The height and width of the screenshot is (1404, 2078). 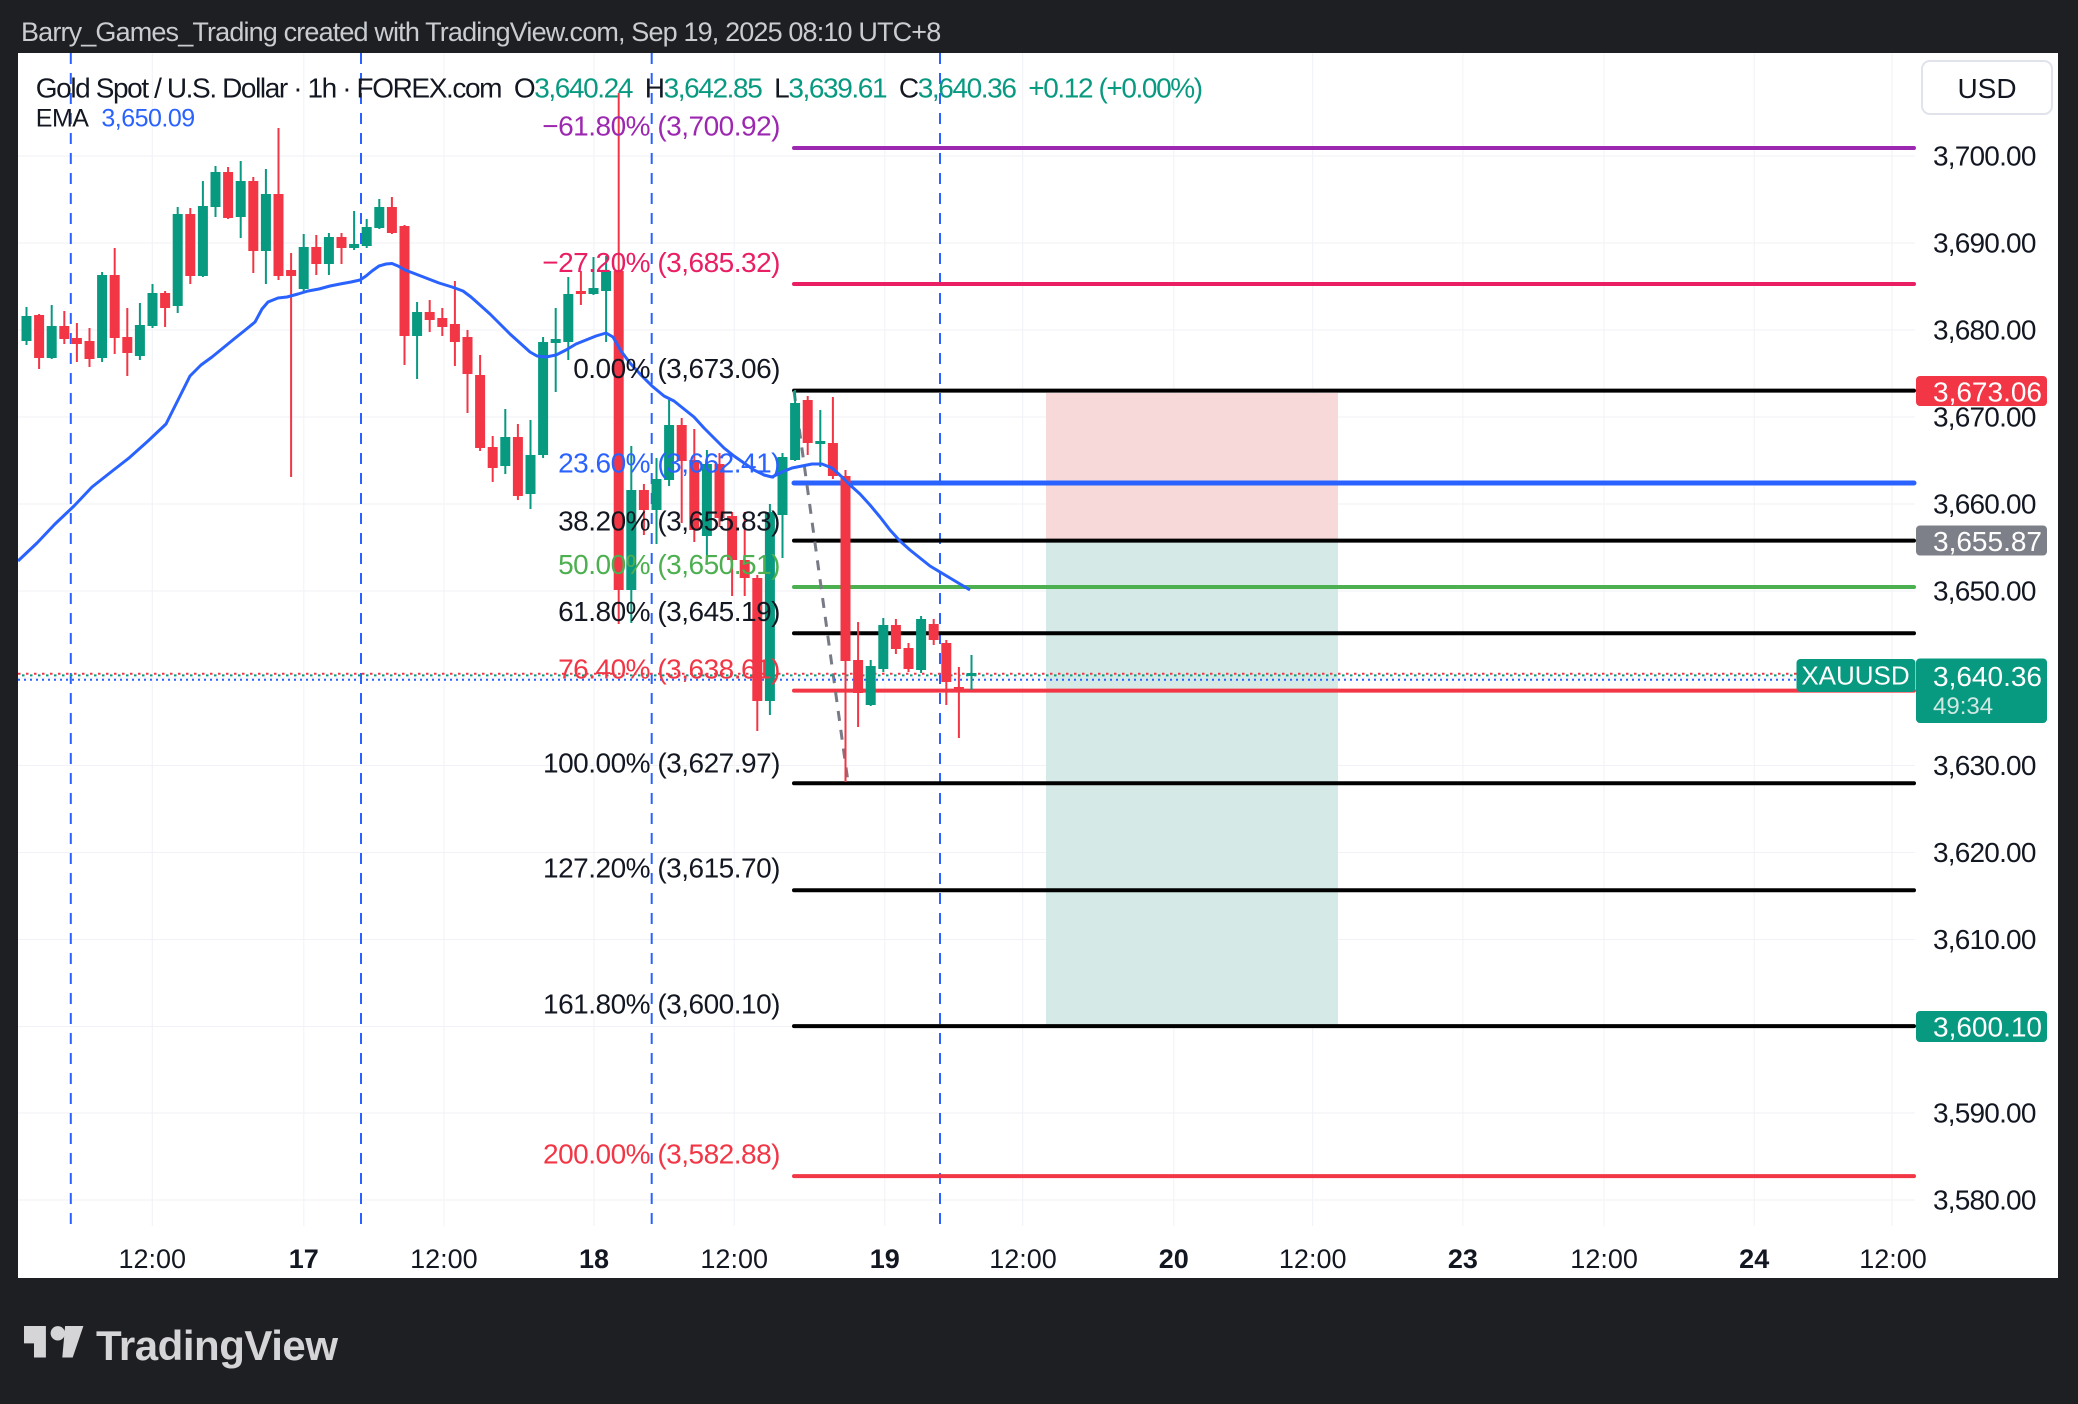 I want to click on svg-text: 3,680.00, so click(x=1984, y=330).